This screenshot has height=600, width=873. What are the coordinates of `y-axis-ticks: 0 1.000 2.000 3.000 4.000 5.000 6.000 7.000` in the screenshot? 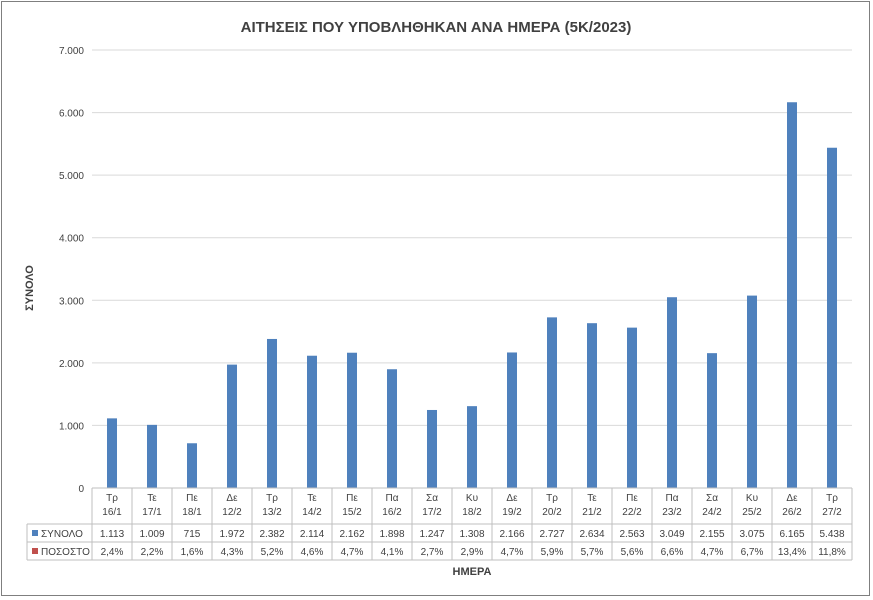 It's located at (71, 270).